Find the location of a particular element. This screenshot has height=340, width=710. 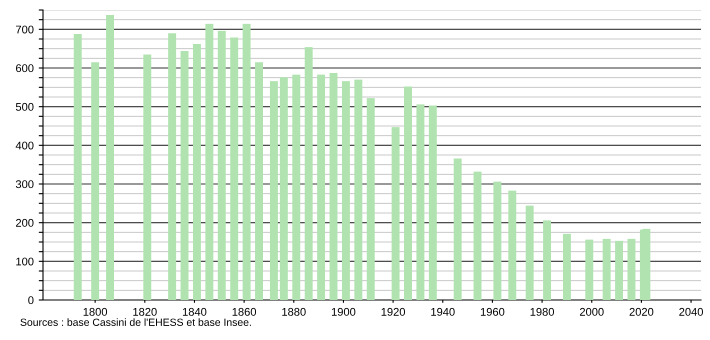

y-tick-label: 300 is located at coordinates (25, 184).